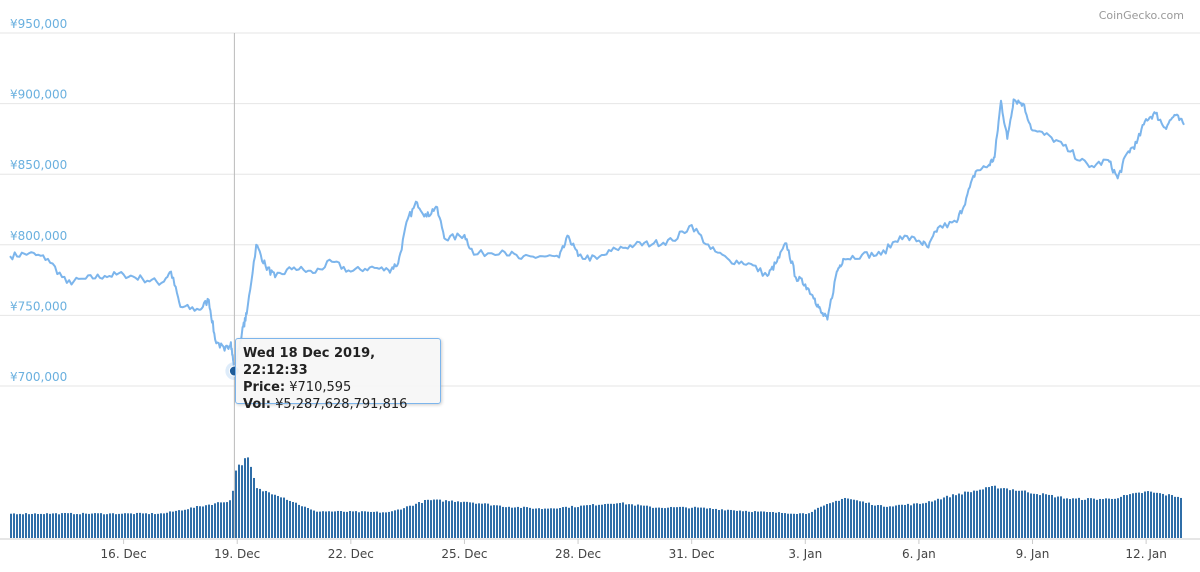  I want to click on x-tick-label: 28. Dec, so click(578, 554).